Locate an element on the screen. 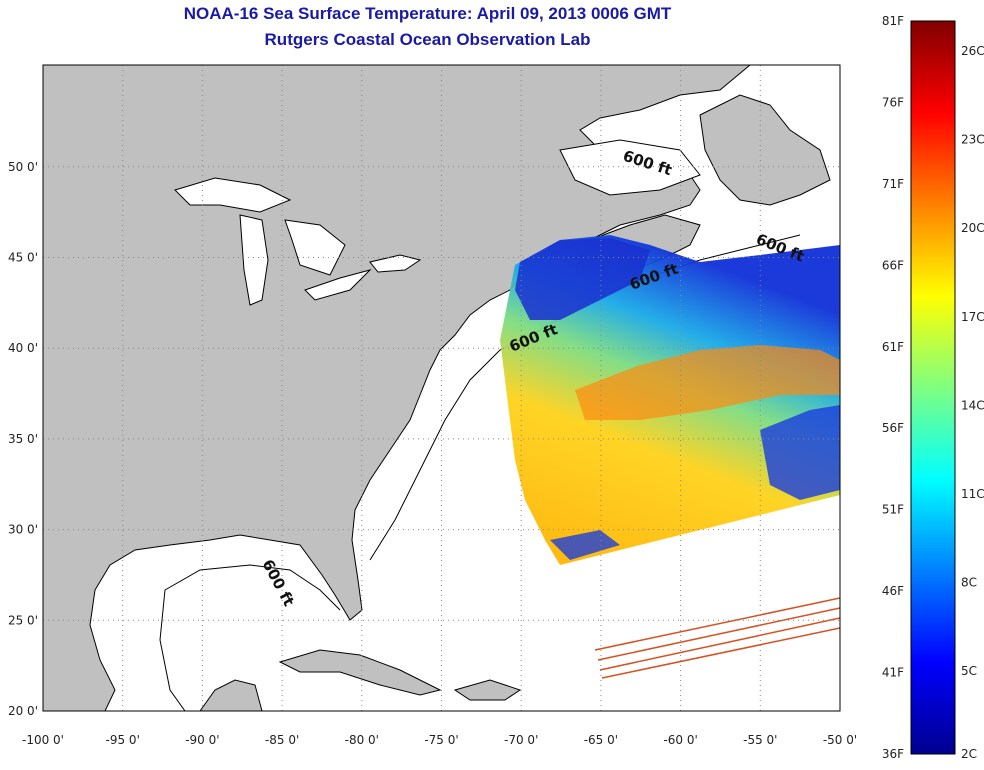  lat-tick-label: 20 0' is located at coordinates (23, 711).